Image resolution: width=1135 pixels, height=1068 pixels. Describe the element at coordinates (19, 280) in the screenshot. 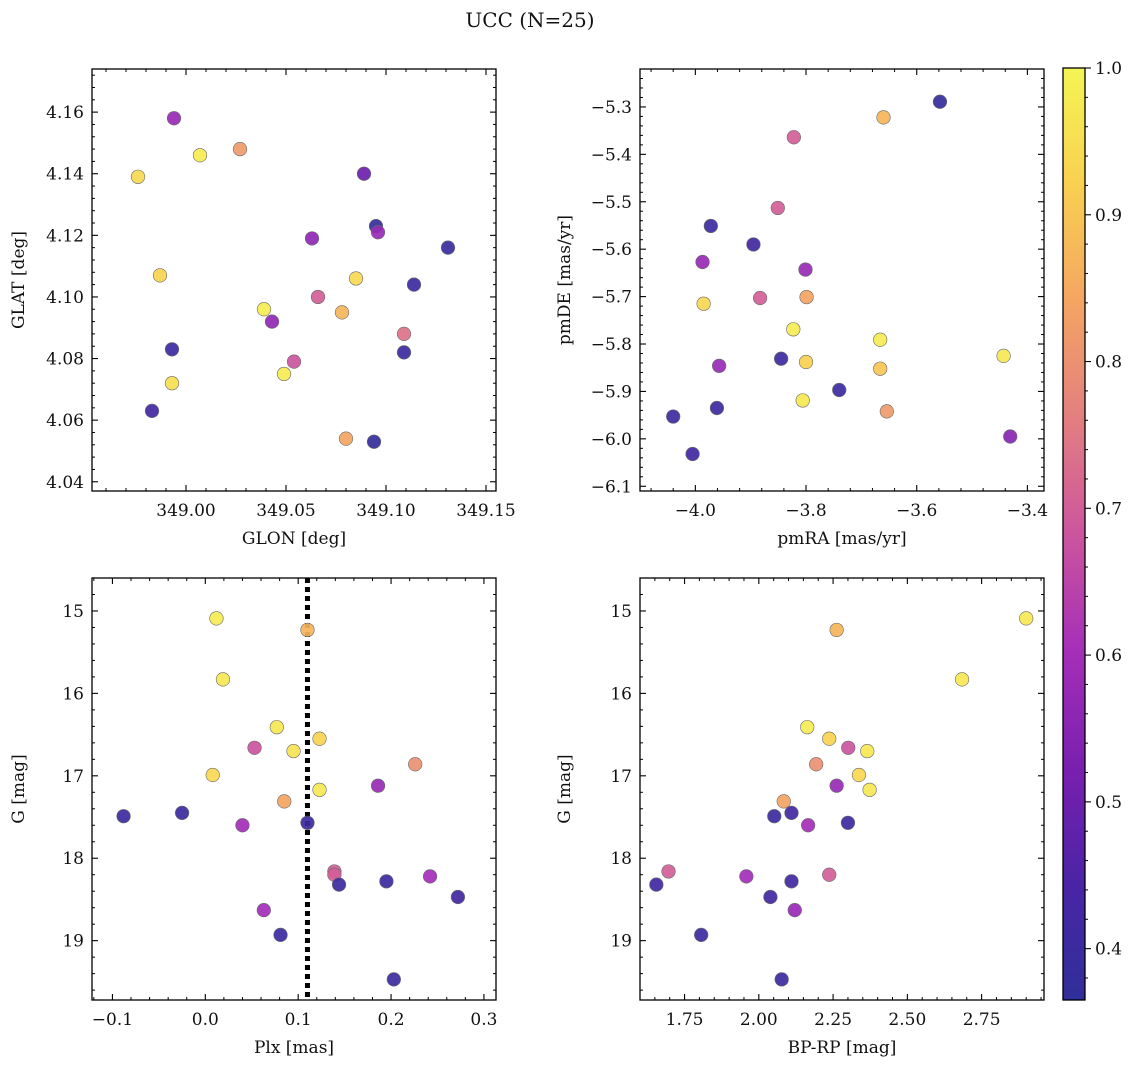

I see `y-axis-label: GLAT [deg]` at that location.